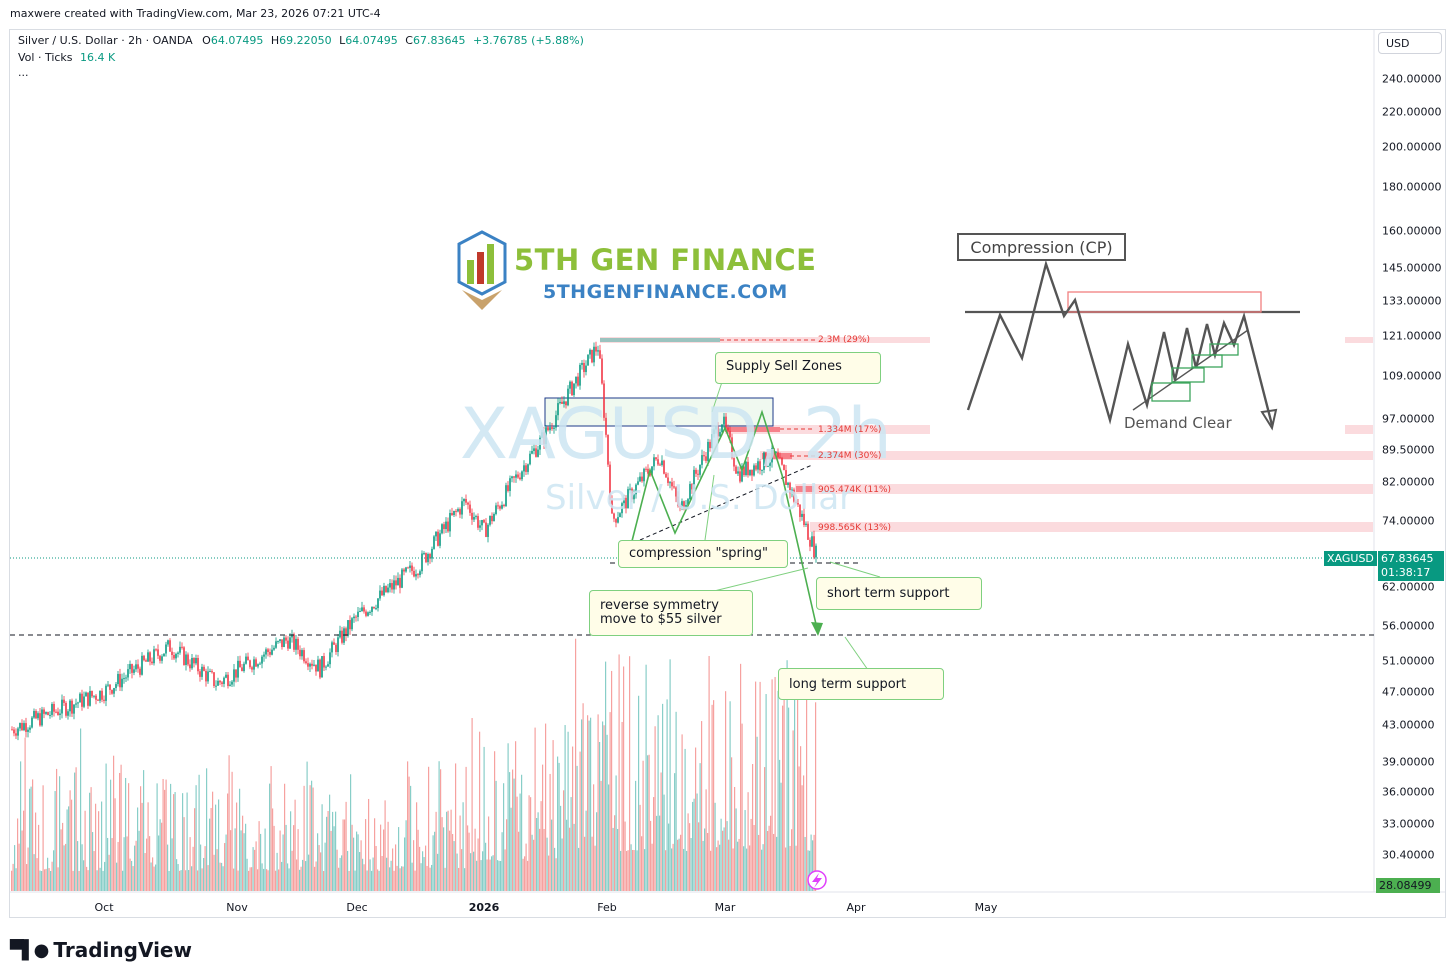 This screenshot has width=1456, height=980. Describe the element at coordinates (607, 907) in the screenshot. I see `time-axis-tick: Feb` at that location.